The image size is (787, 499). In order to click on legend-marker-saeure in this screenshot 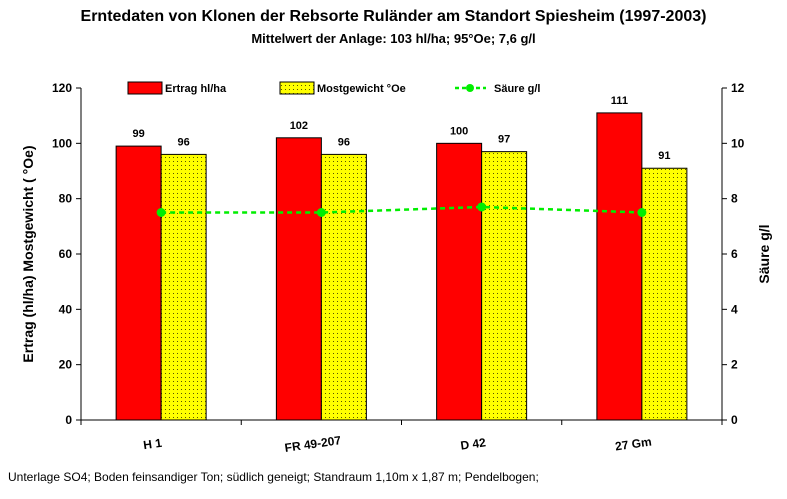, I will do `click(470, 88)`.